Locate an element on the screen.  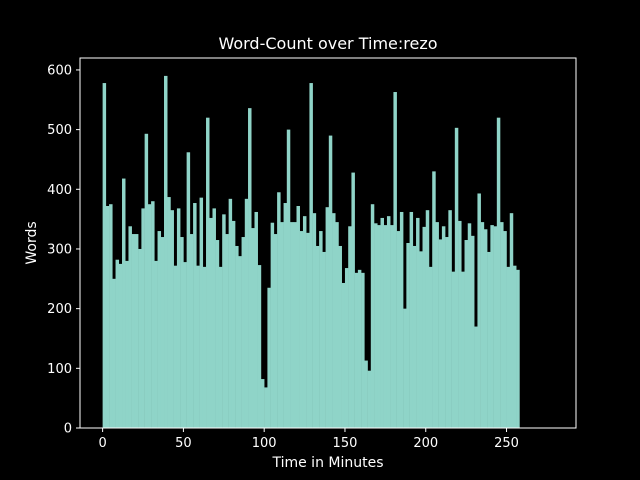
y-tick-label: 600 is located at coordinates (59, 70).